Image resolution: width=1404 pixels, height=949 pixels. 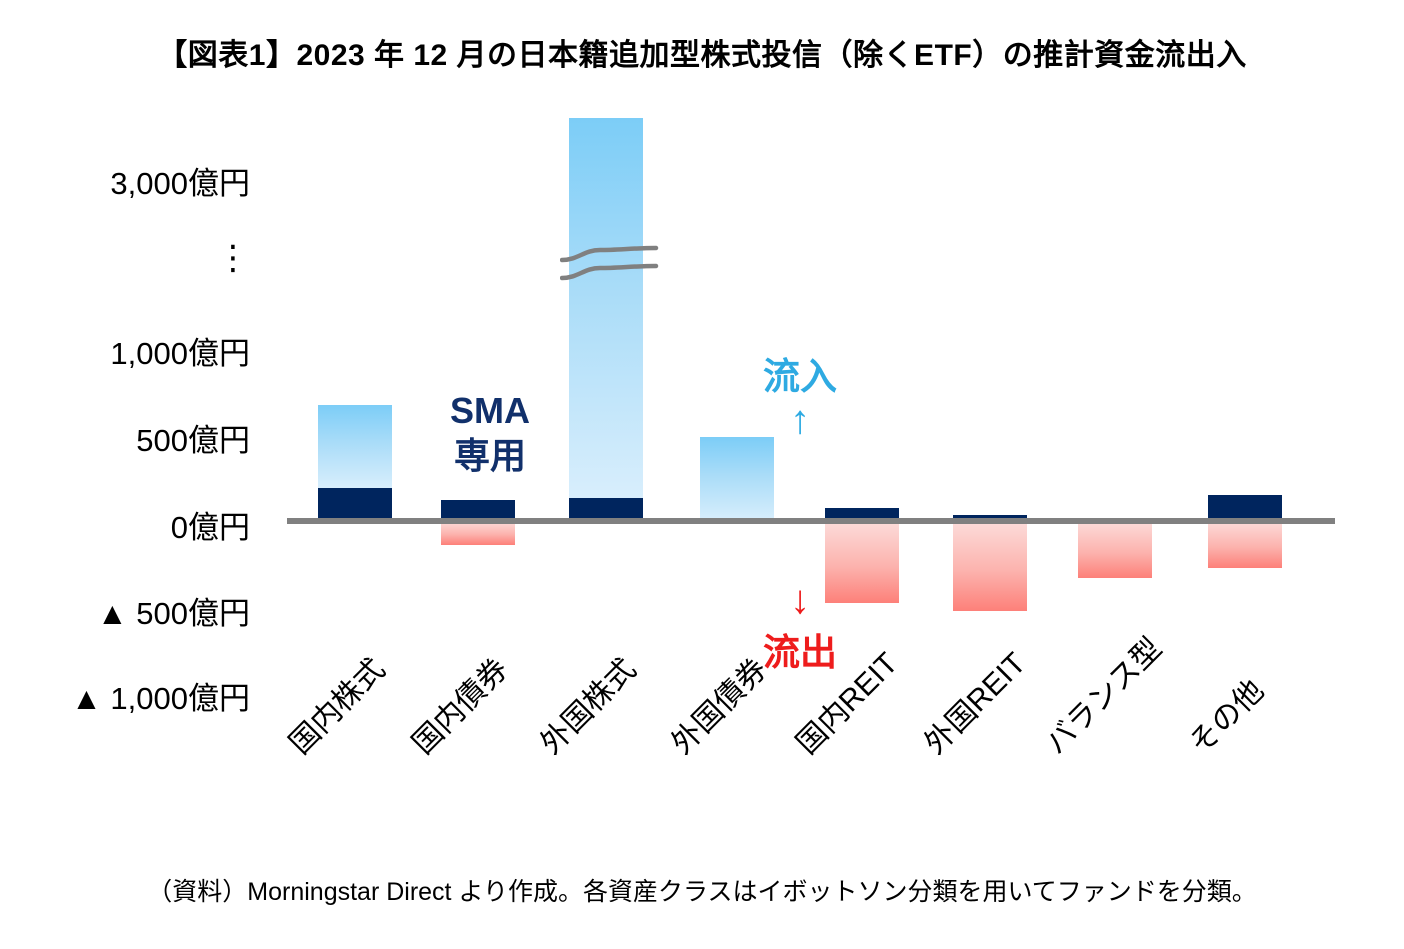 I want to click on bar-domestic-bond, so click(x=478, y=522).